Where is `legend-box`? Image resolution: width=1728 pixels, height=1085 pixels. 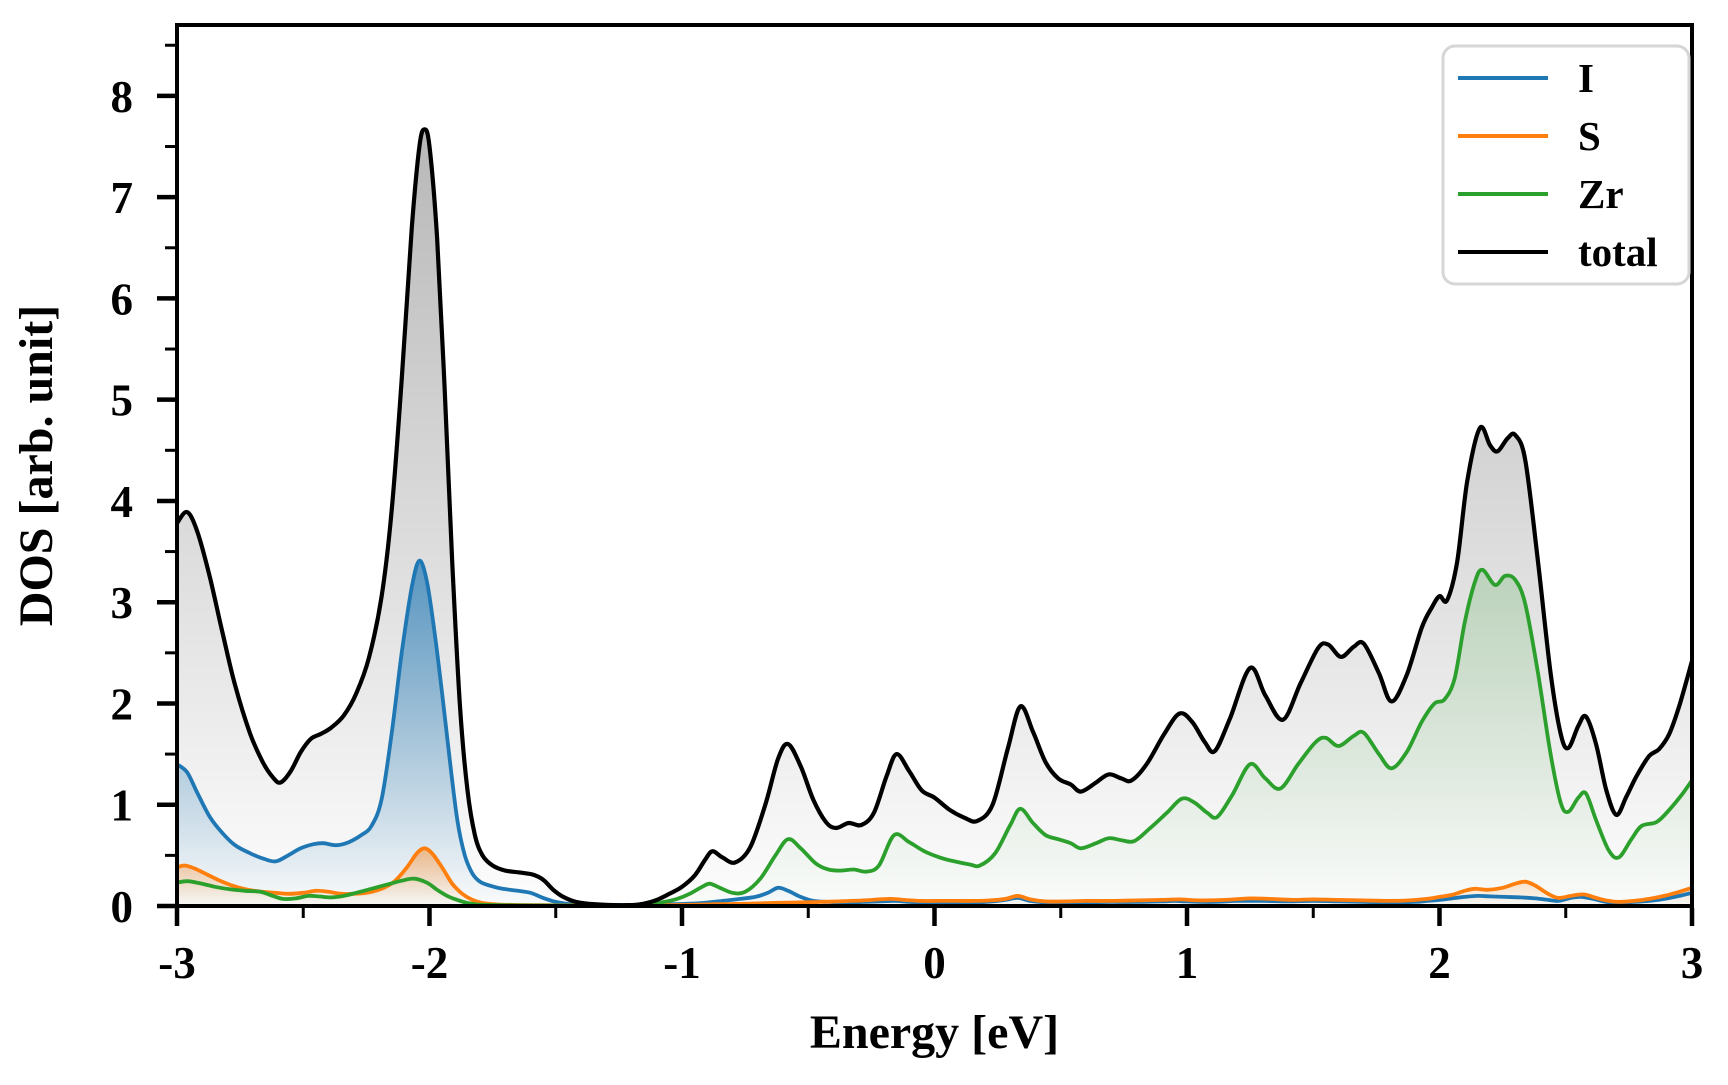 legend-box is located at coordinates (1566, 165).